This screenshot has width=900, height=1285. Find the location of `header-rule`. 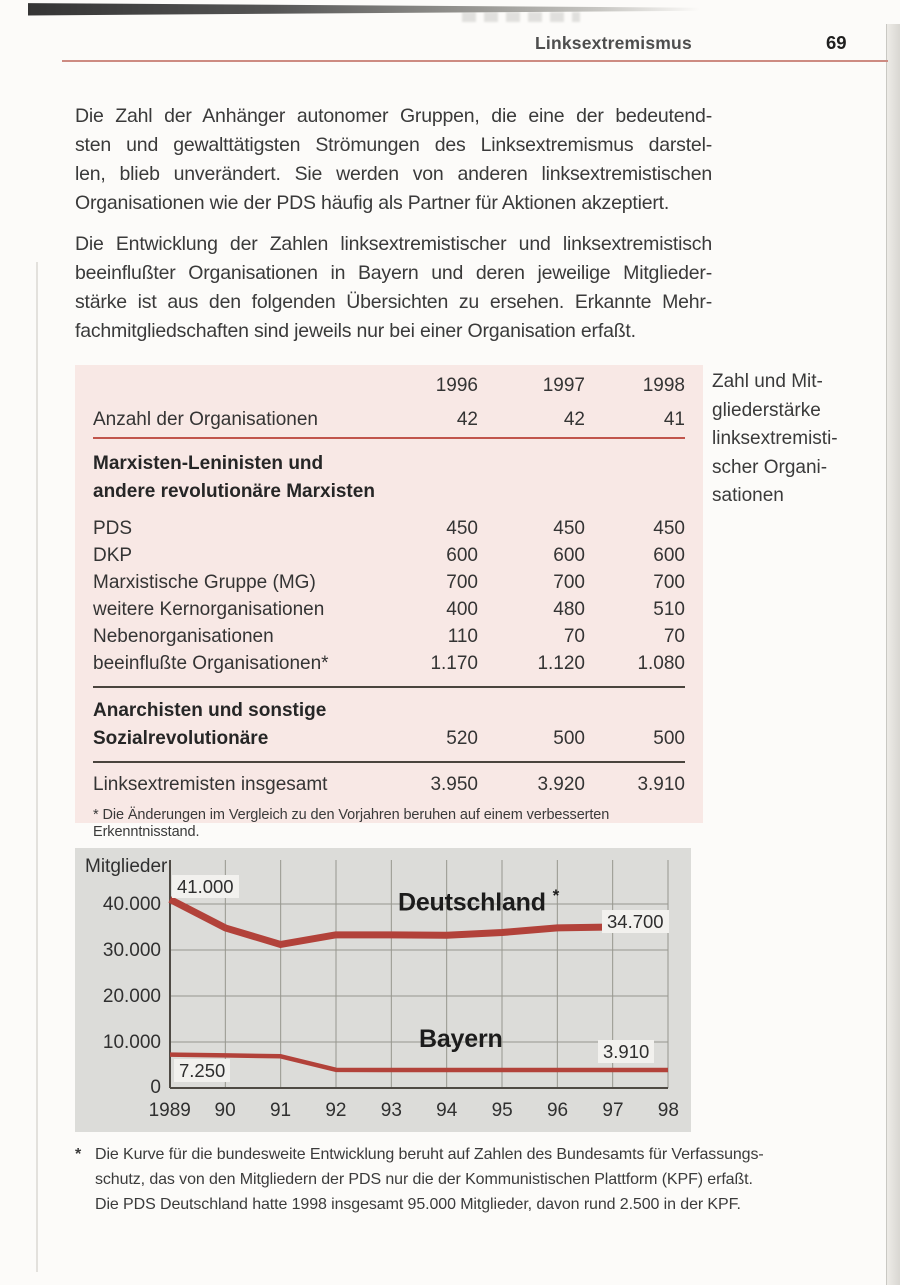

header-rule is located at coordinates (475, 61).